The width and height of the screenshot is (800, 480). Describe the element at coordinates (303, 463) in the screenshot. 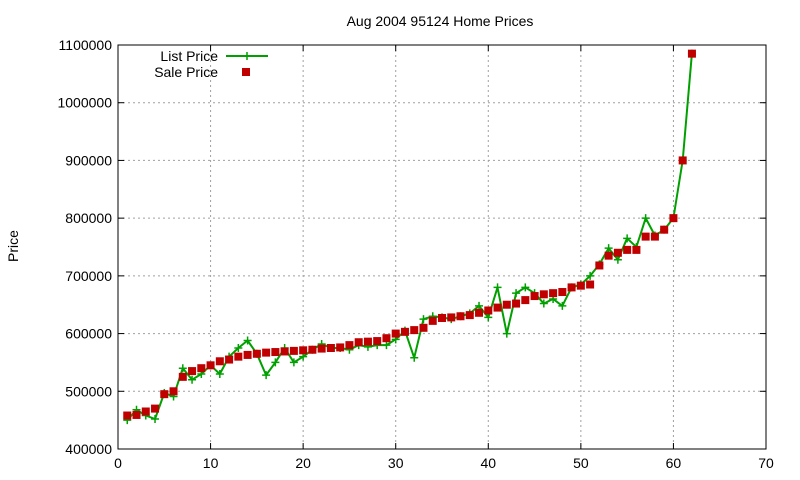

I see `x-tick-label: 20` at that location.